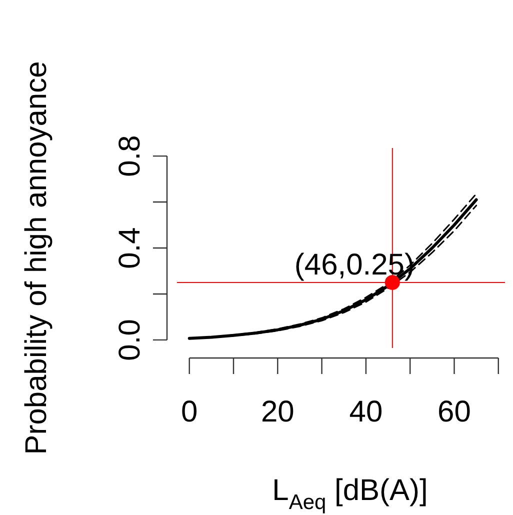 The height and width of the screenshot is (515, 513). I want to click on x-tick-label: 60, so click(454, 411).